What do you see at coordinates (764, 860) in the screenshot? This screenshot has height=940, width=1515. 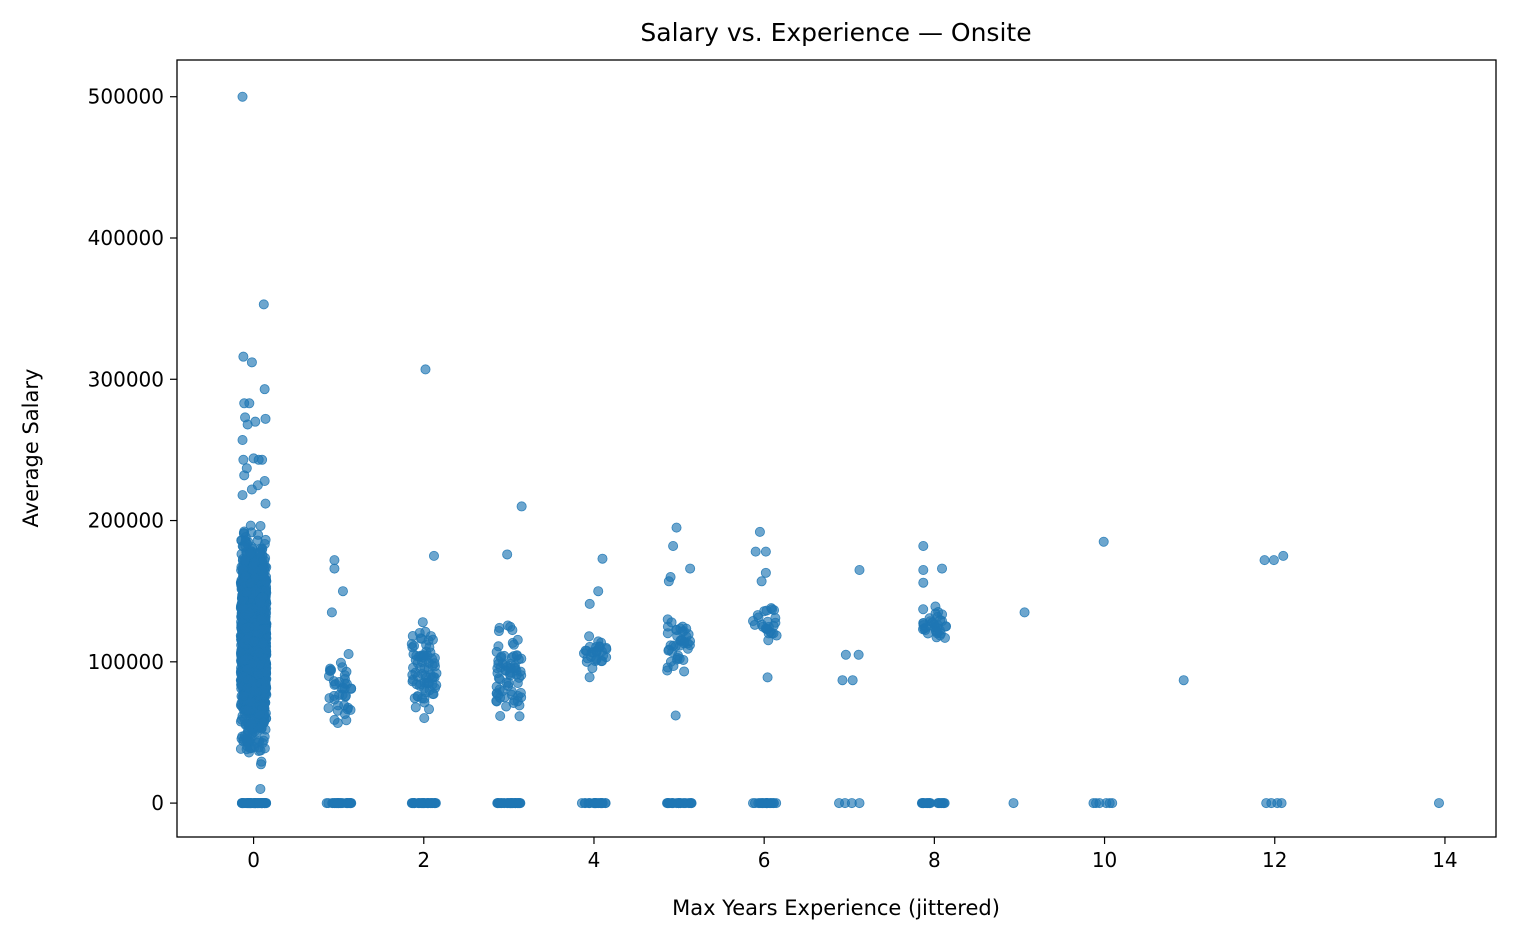 I see `x-tick-label: 6` at bounding box center [764, 860].